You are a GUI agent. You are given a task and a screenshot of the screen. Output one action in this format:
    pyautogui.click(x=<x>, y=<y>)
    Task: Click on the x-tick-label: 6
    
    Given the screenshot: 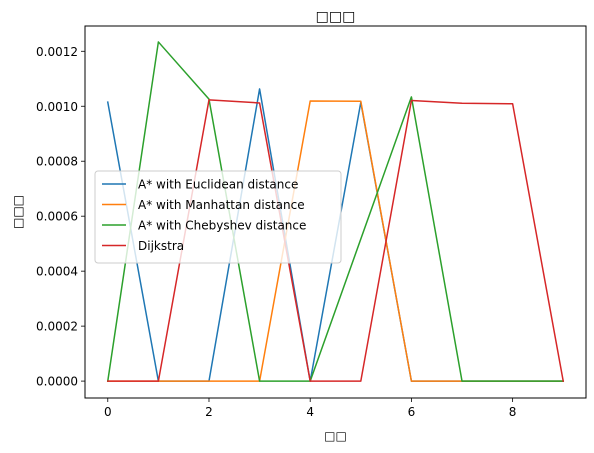 What is the action you would take?
    pyautogui.click(x=412, y=412)
    